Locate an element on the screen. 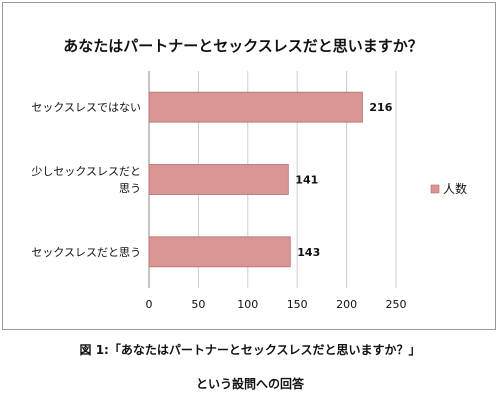 The image size is (500, 400). x-tick-label: 0 is located at coordinates (149, 304).